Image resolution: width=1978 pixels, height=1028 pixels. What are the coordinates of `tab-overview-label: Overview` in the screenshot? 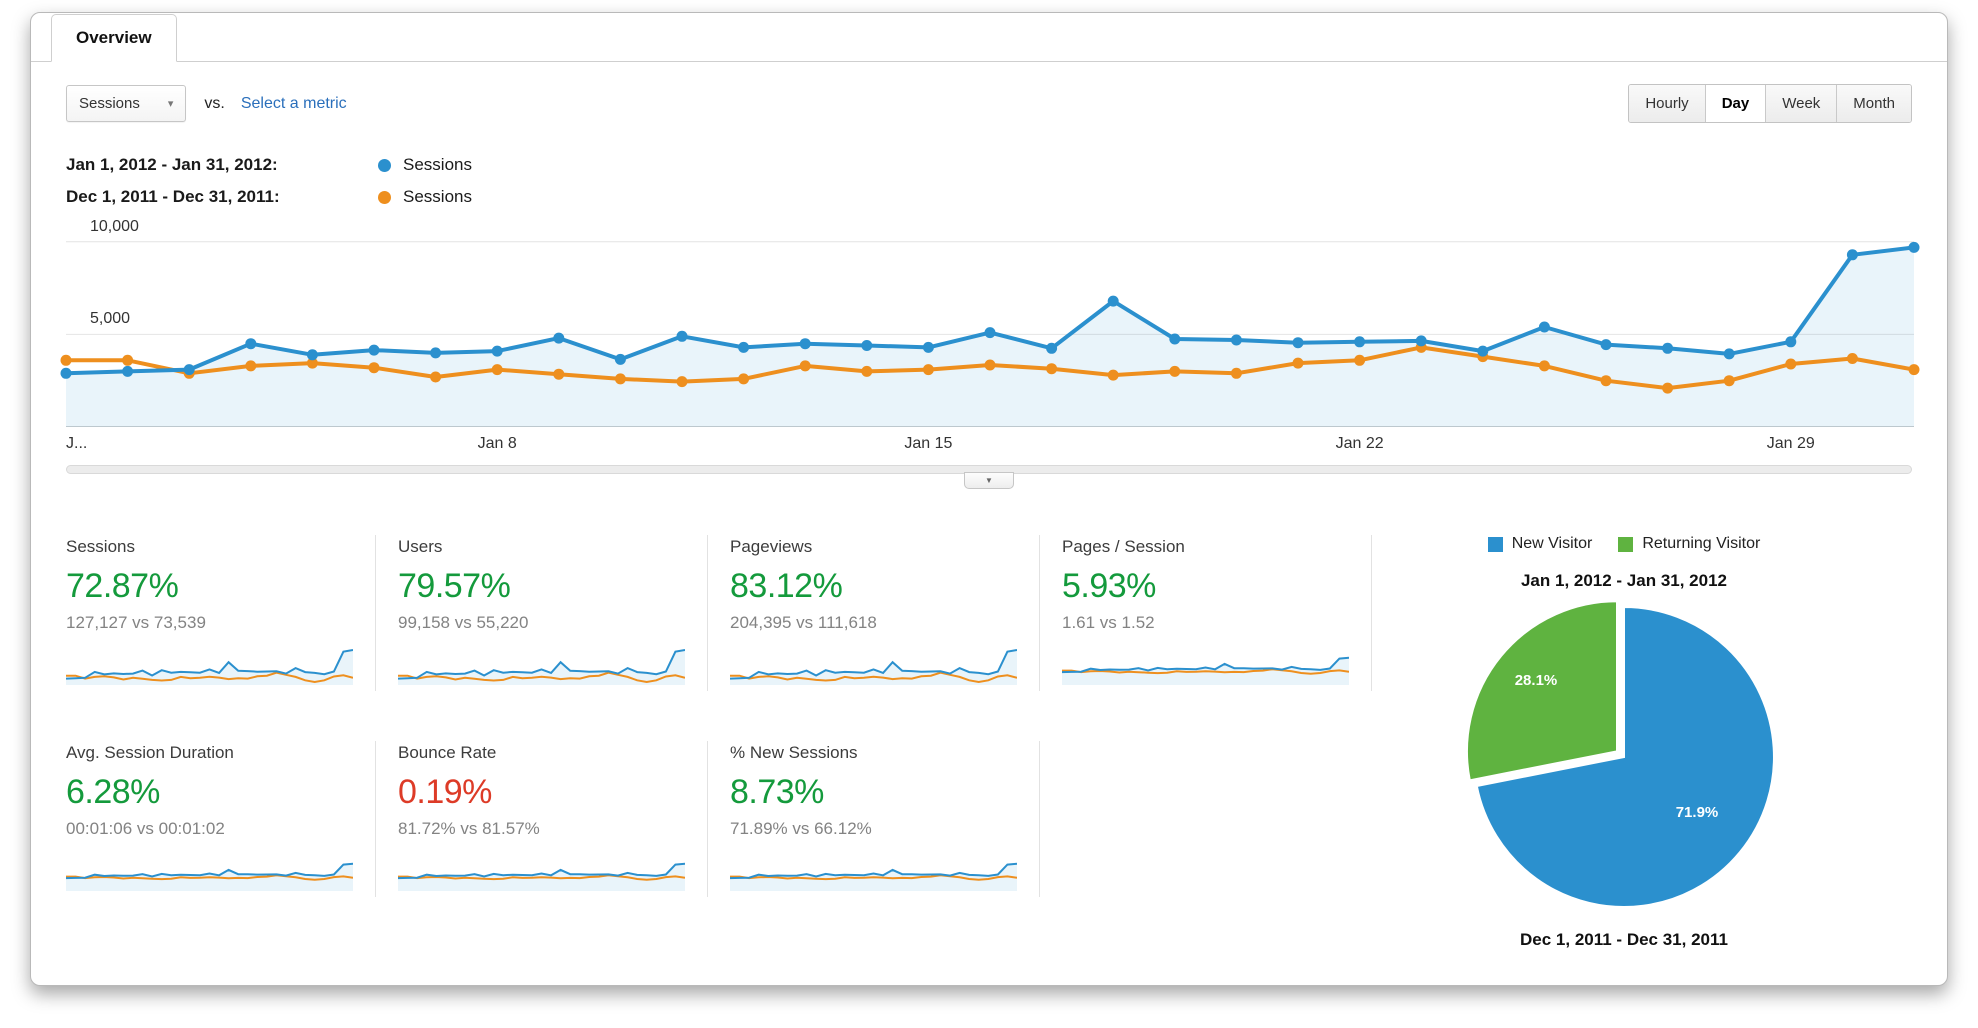 It's located at (114, 37).